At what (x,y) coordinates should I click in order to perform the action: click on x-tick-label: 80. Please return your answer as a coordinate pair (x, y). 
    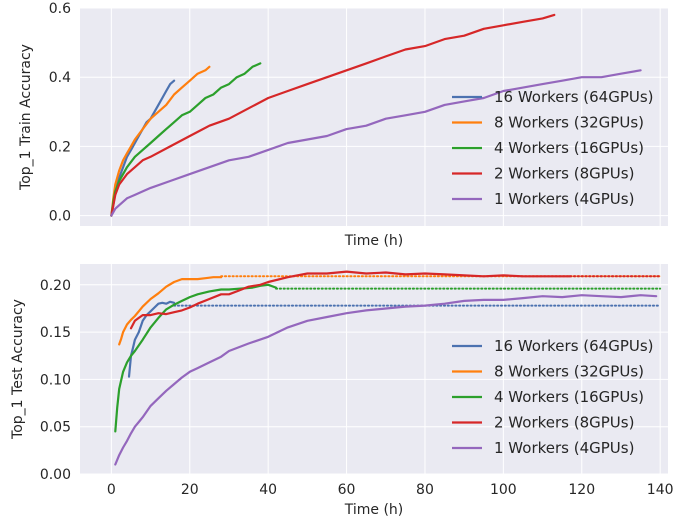
    Looking at the image, I should click on (425, 490).